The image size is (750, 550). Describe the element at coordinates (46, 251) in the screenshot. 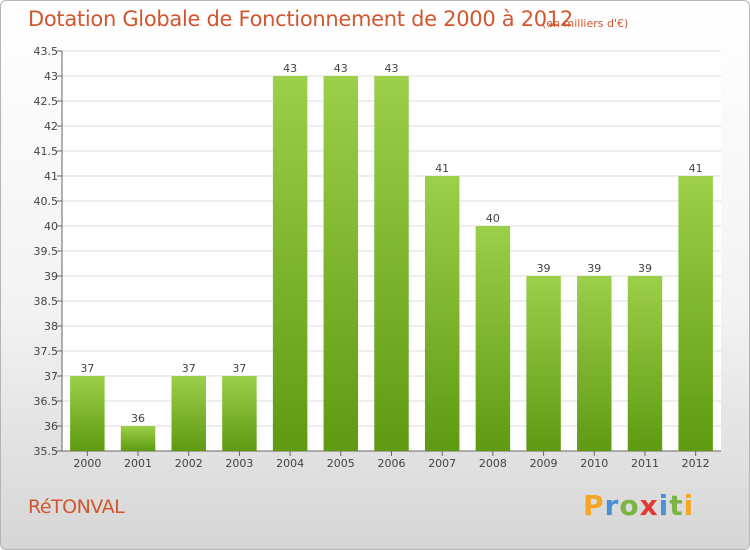

I see `y-tick-label: 39.5` at that location.